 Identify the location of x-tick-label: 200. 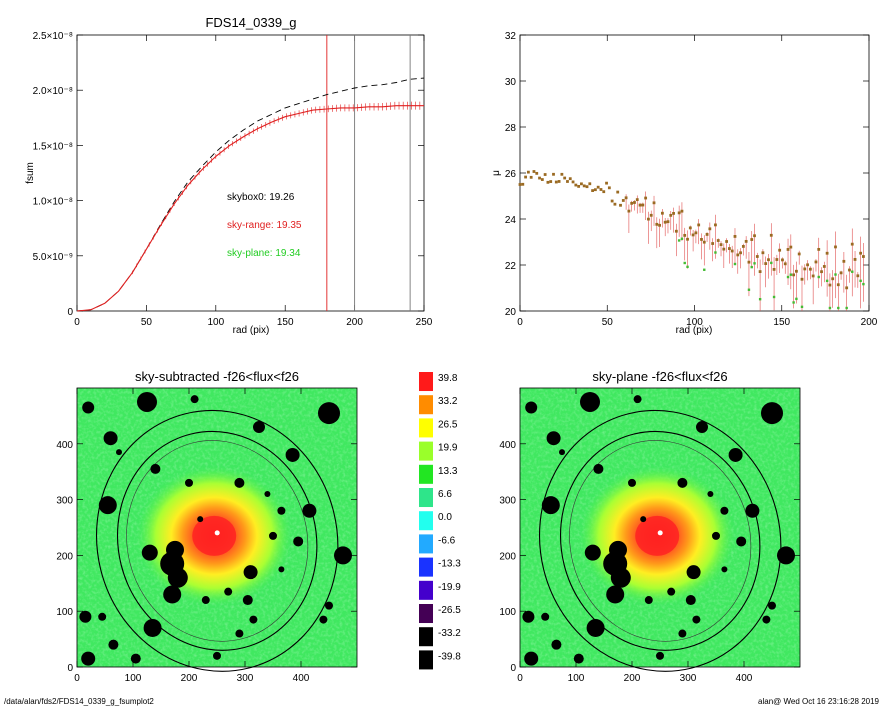
(632, 678).